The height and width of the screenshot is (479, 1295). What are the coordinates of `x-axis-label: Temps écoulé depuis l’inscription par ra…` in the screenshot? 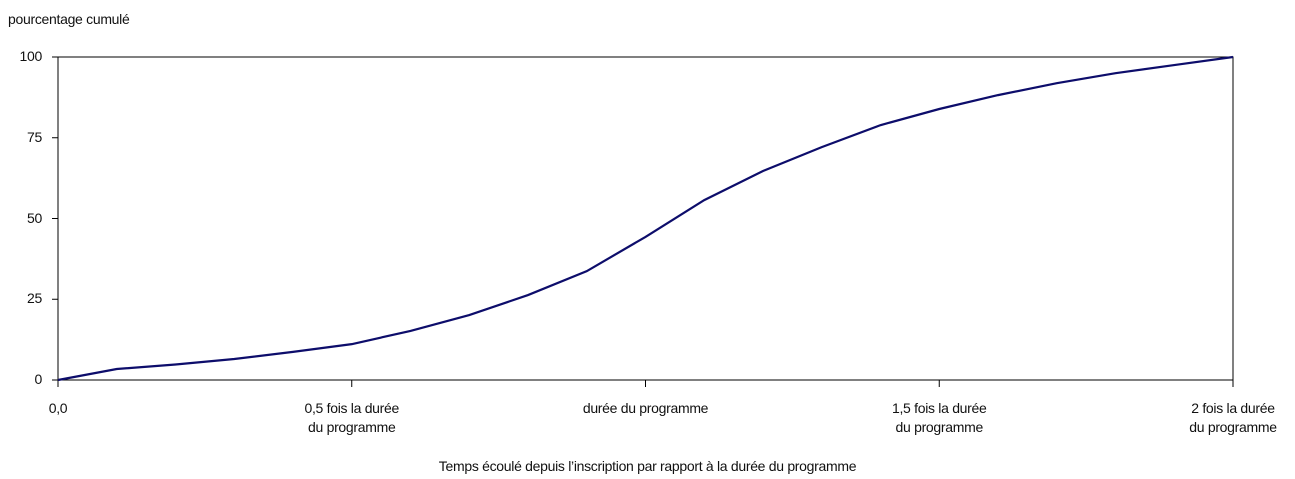 It's located at (647, 466).